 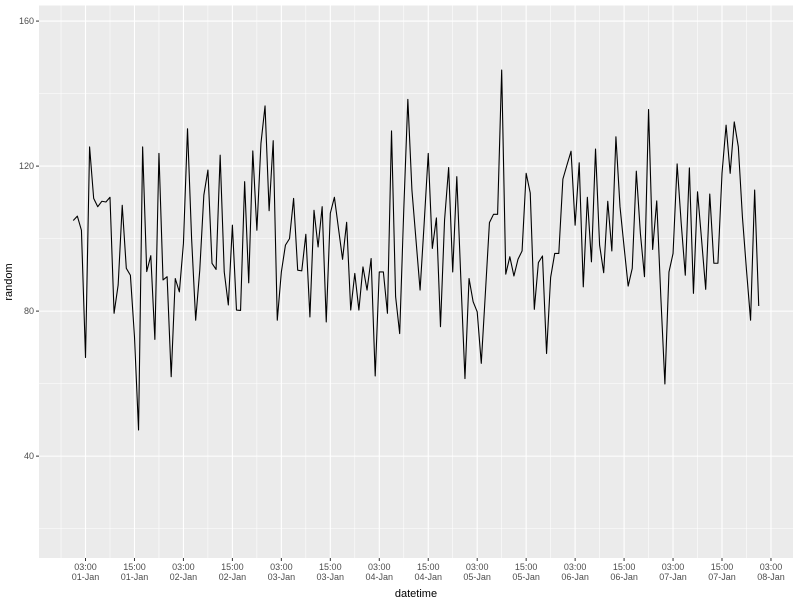 I want to click on y-tick-label: 160, so click(x=26, y=21).